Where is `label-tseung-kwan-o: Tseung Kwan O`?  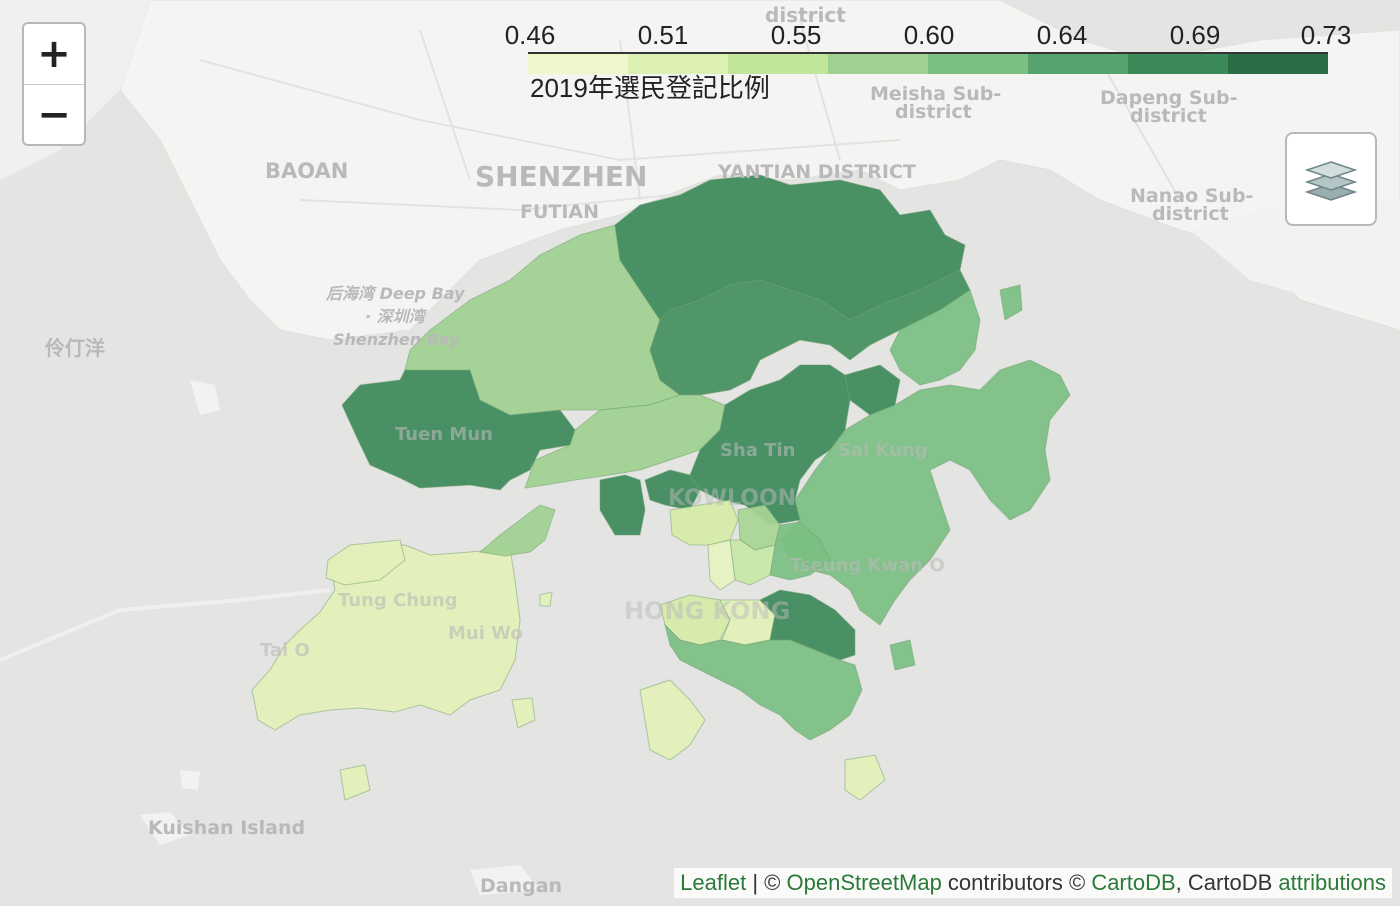 label-tseung-kwan-o: Tseung Kwan O is located at coordinates (867, 565).